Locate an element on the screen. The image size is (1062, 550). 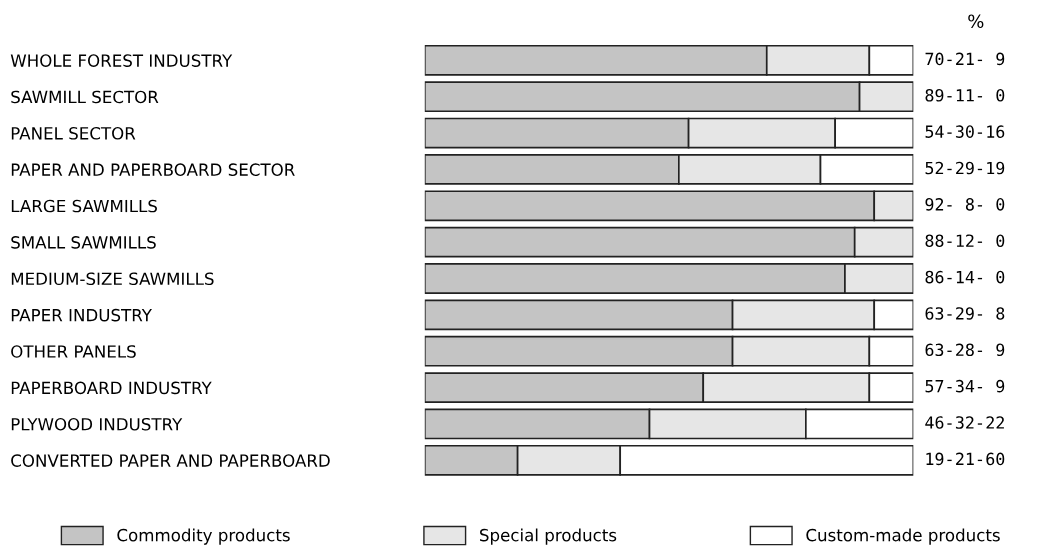
data-label: 30- is located at coordinates (969, 131).